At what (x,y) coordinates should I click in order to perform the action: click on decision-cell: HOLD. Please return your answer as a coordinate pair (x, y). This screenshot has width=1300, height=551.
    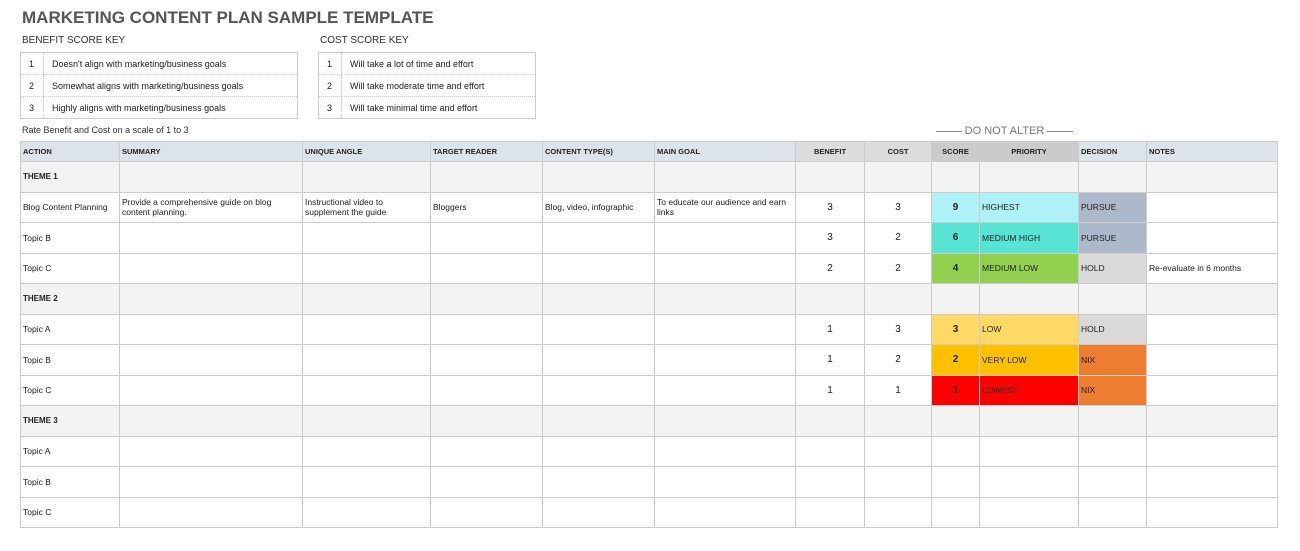
    Looking at the image, I should click on (1112, 329).